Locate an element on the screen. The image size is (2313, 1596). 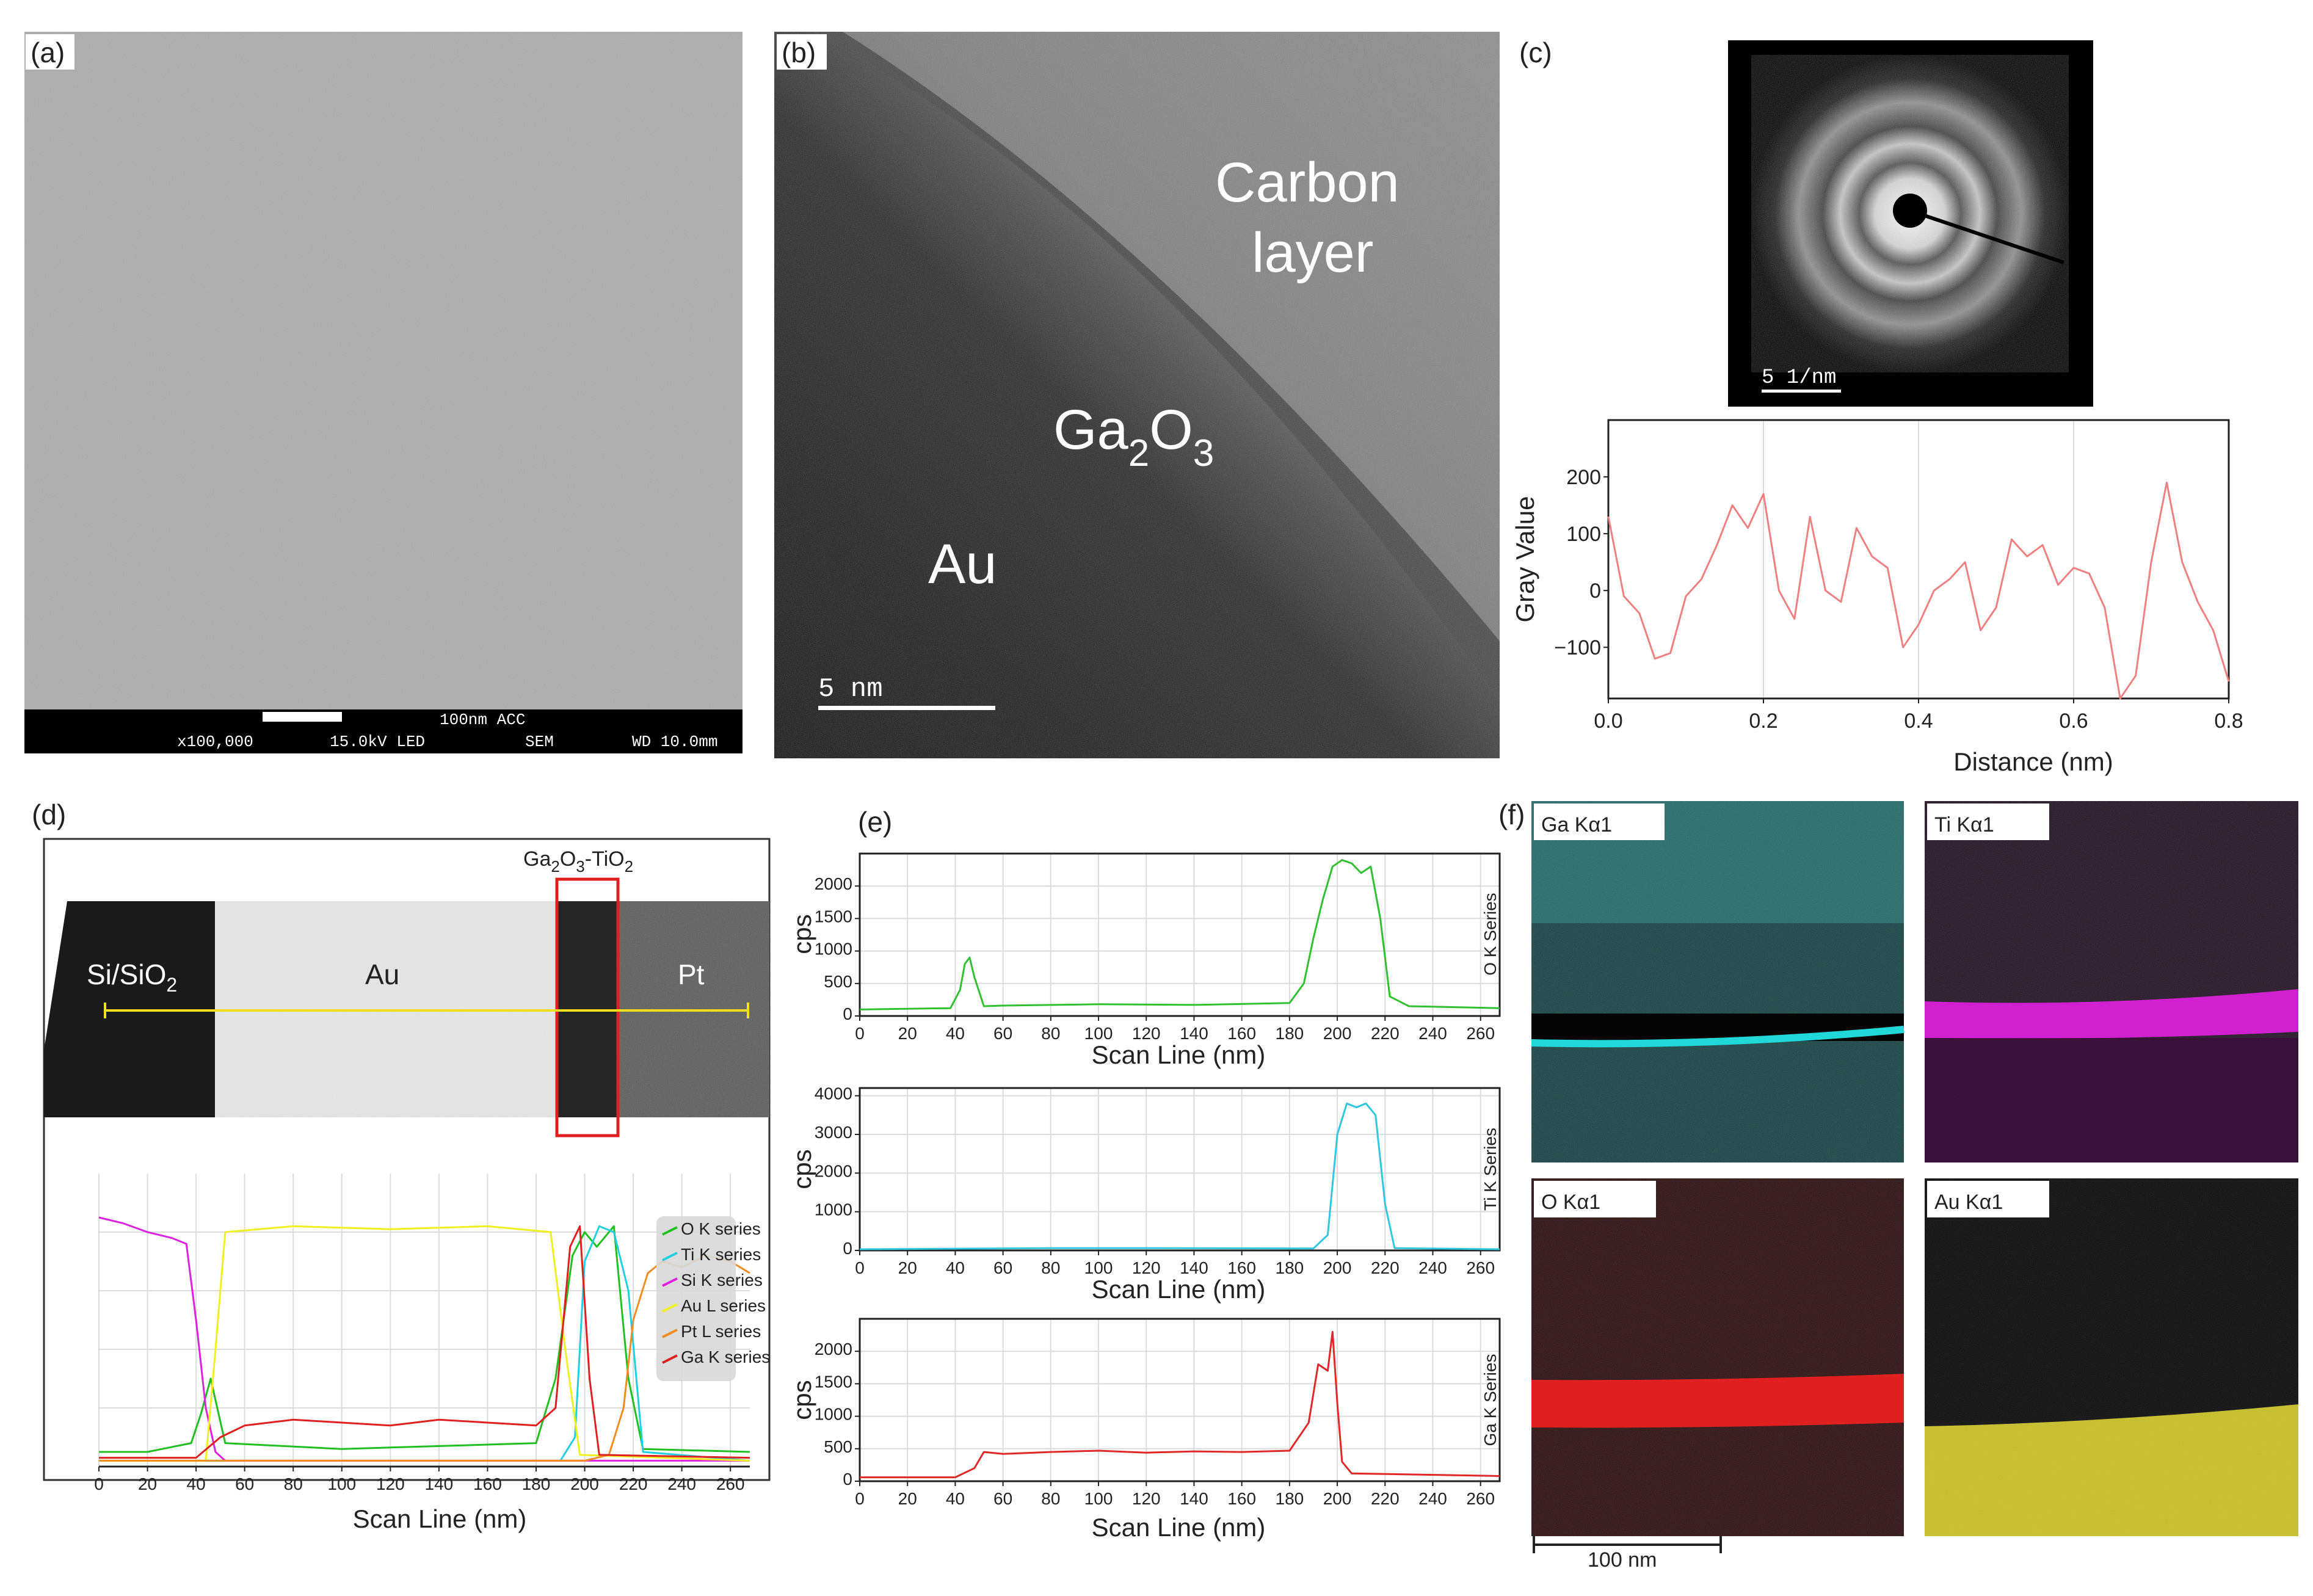
legend-entry: Si K series is located at coordinates (722, 1280).